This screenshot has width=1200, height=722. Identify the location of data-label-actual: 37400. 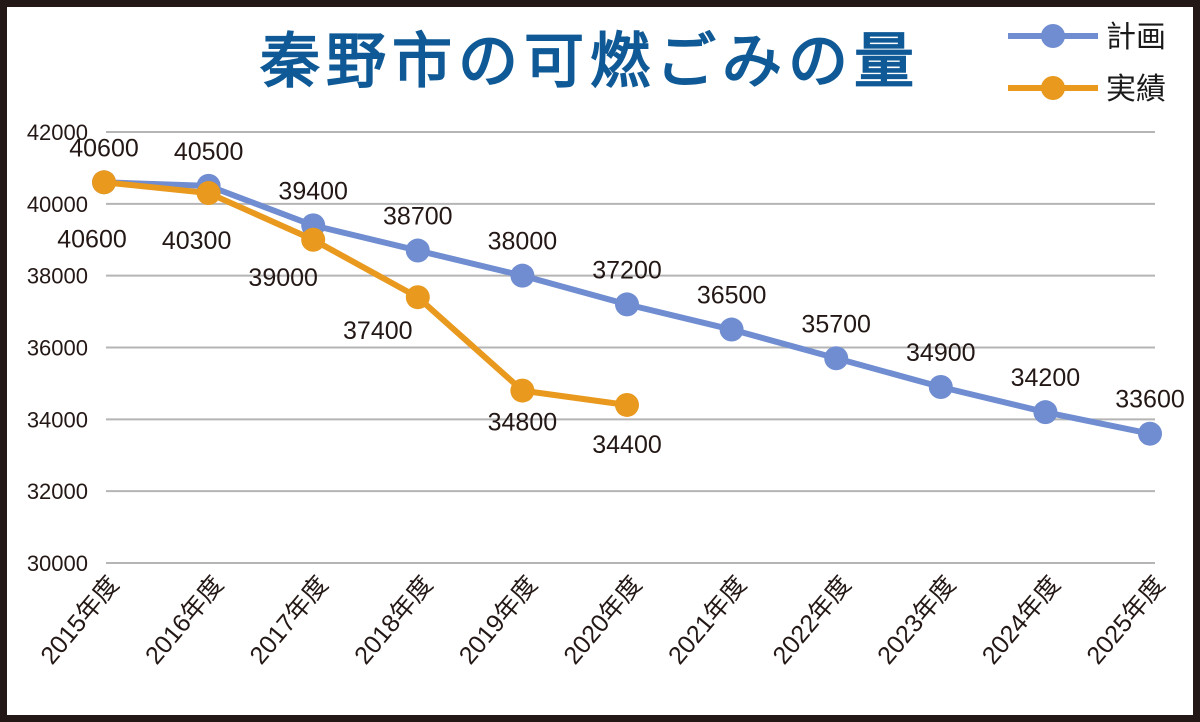
(378, 331).